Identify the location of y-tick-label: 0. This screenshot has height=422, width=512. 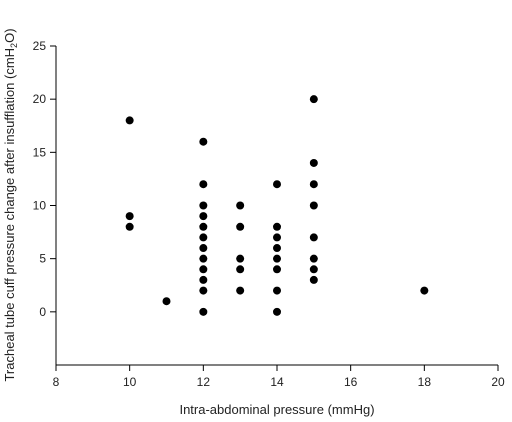
(42, 312).